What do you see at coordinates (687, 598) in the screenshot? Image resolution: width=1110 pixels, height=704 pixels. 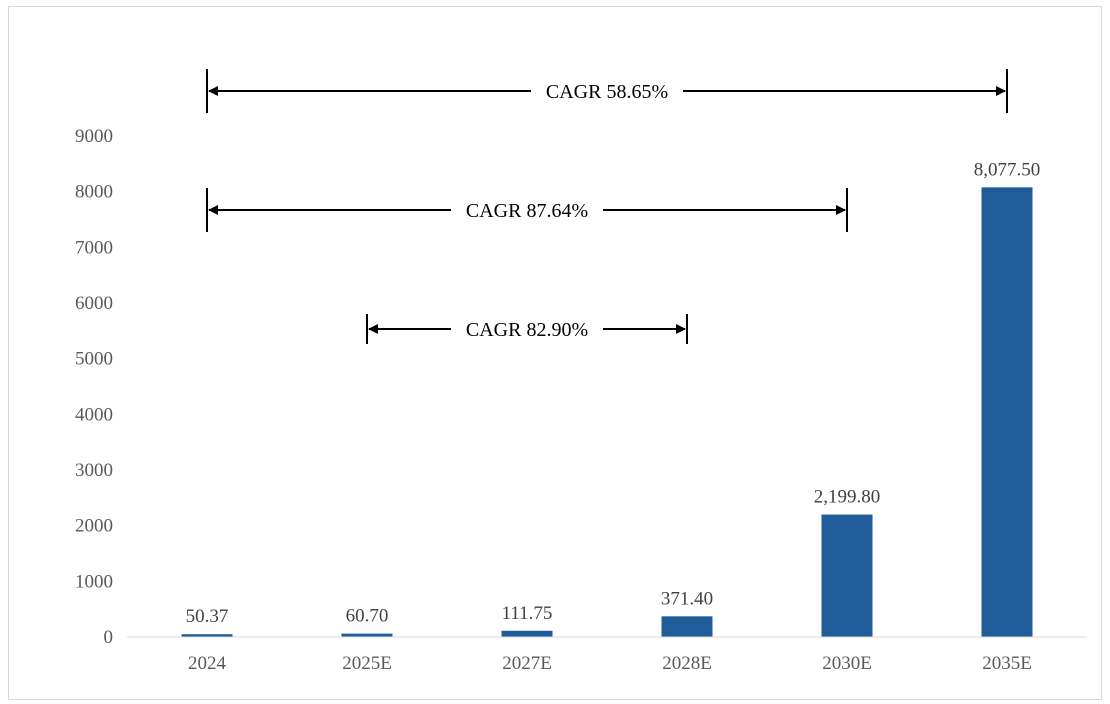 I see `data-label: 371.40` at bounding box center [687, 598].